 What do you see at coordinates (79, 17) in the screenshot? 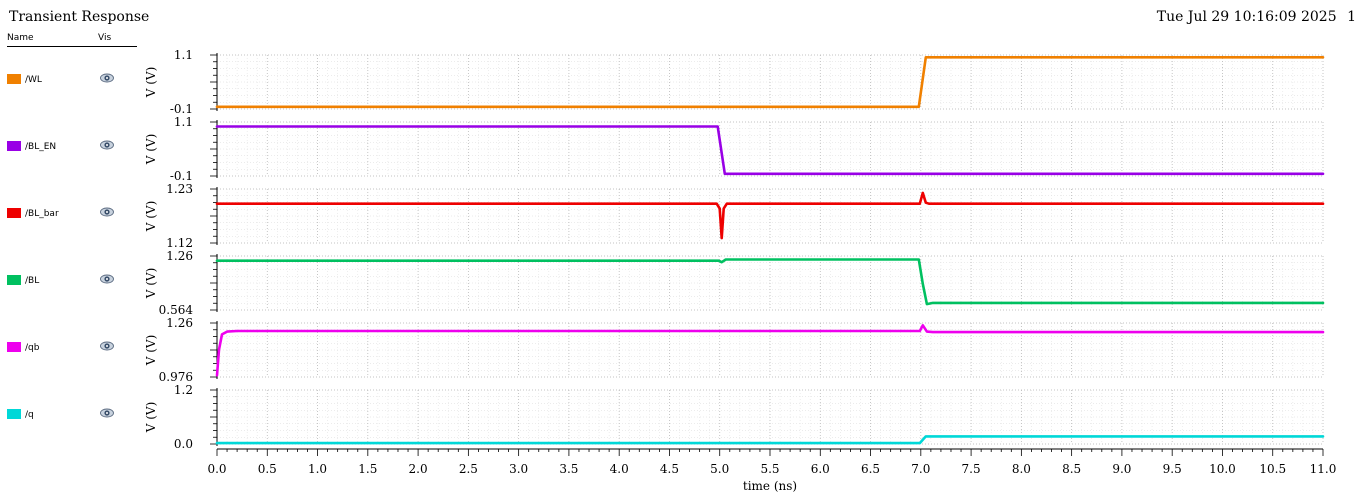
I see `window-title: Transient Response` at bounding box center [79, 17].